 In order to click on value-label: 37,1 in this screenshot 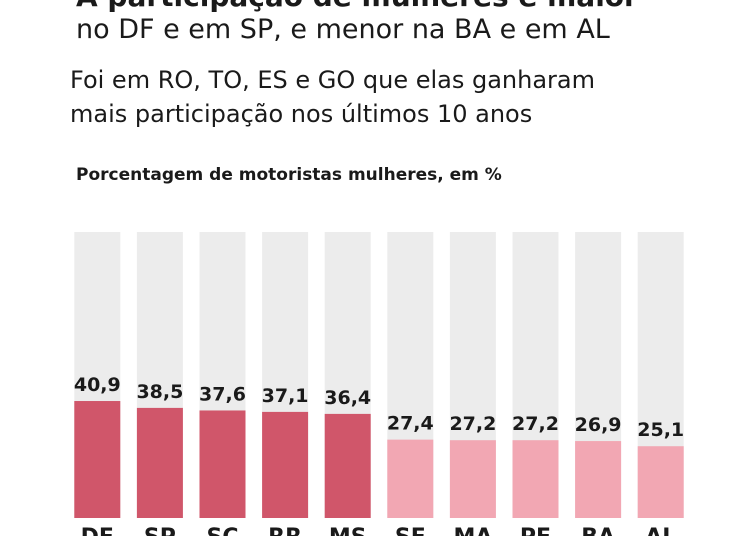, I will do `click(285, 396)`.